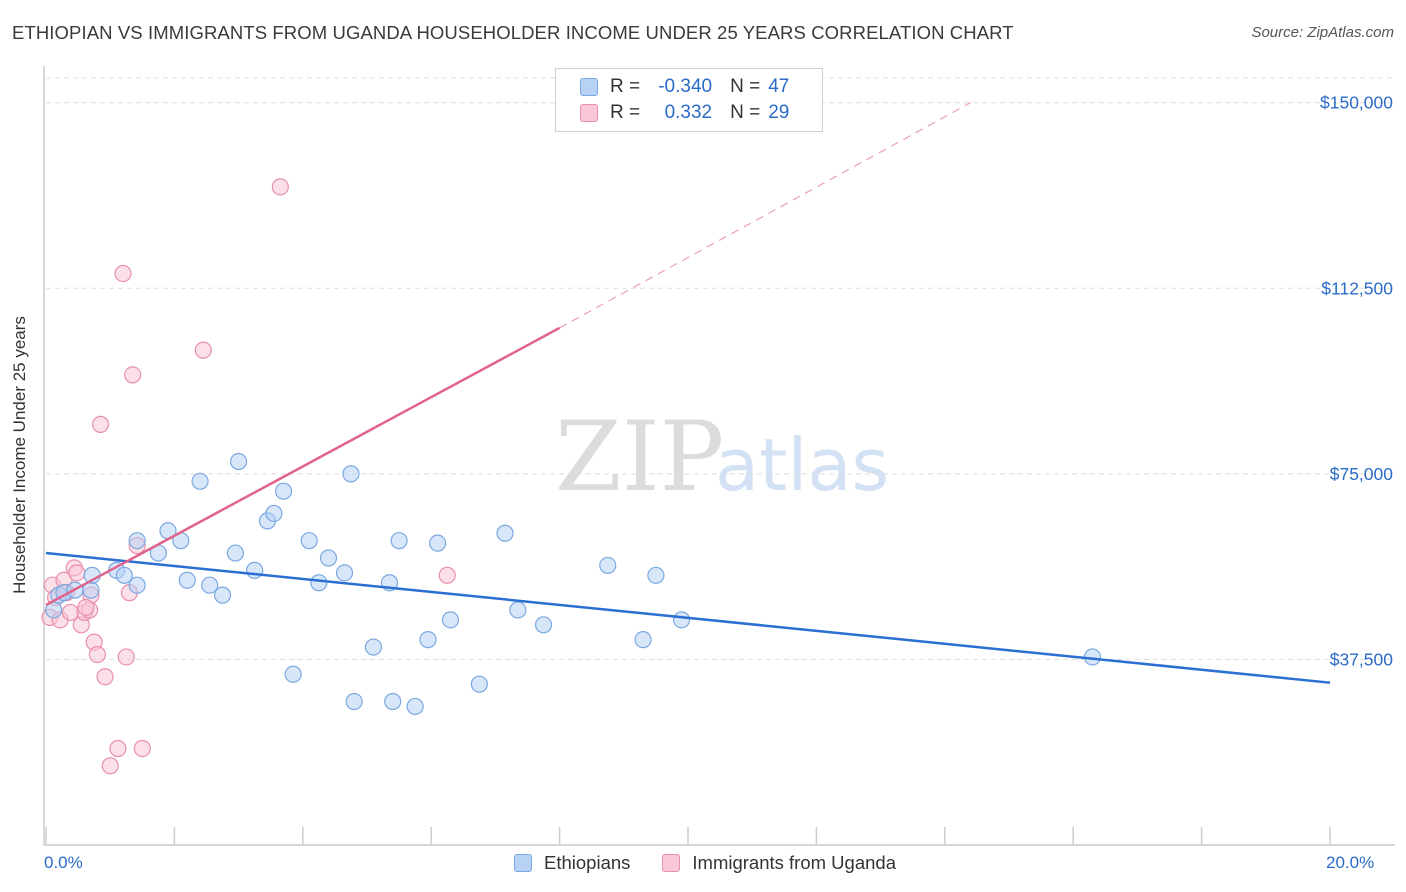  What do you see at coordinates (303, 466) in the screenshot?
I see `uganda-trendline` at bounding box center [303, 466].